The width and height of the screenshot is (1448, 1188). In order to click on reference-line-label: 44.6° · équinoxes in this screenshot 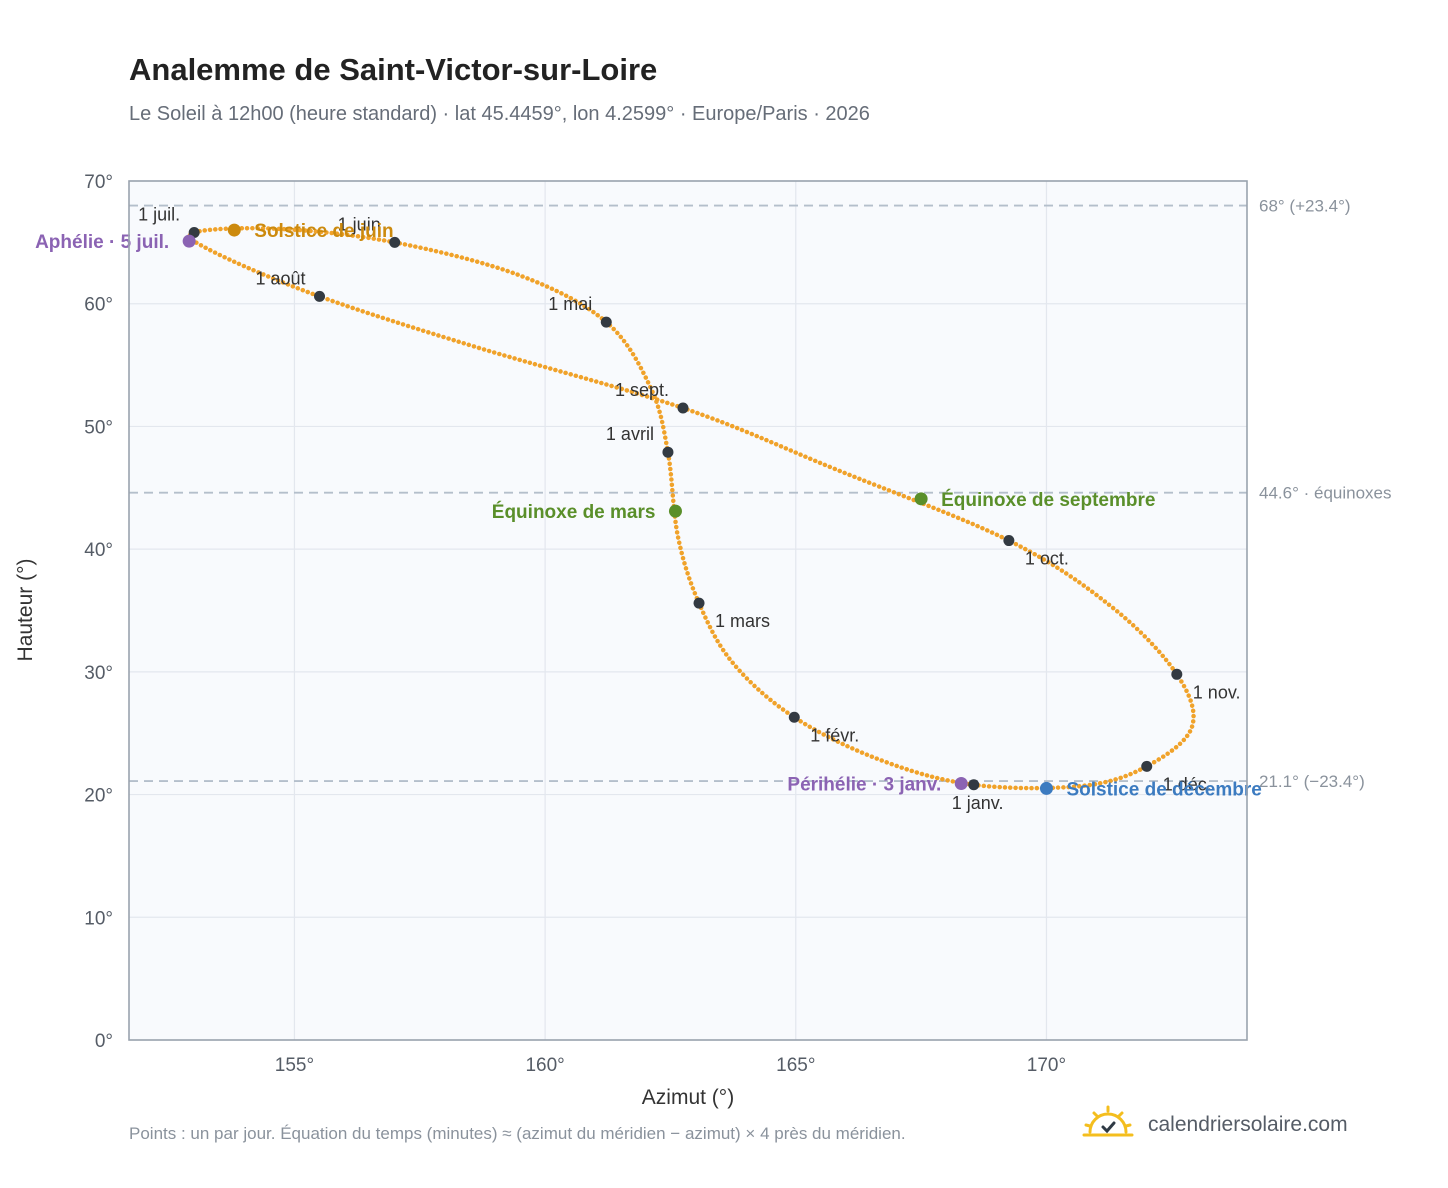, I will do `click(1325, 493)`.